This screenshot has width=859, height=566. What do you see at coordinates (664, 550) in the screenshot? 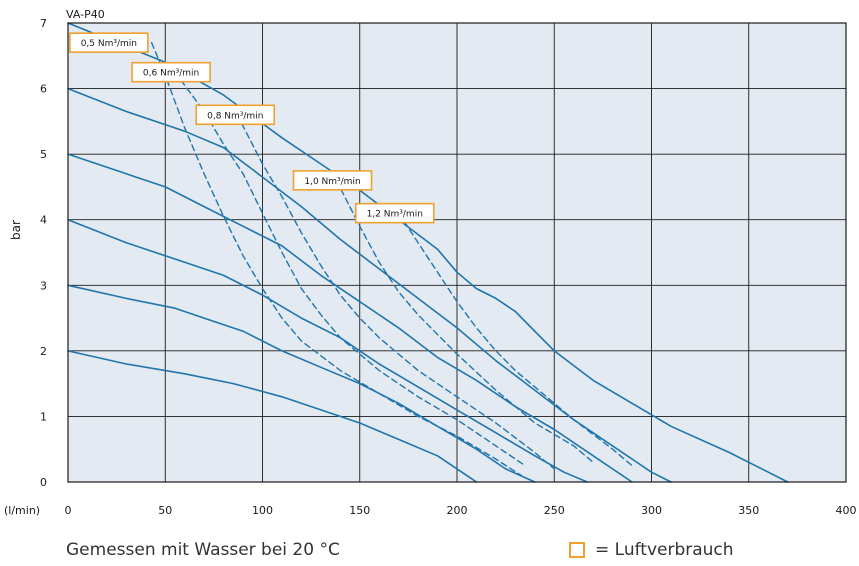
I see `legend-label: = Luftverbrauch` at bounding box center [664, 550].